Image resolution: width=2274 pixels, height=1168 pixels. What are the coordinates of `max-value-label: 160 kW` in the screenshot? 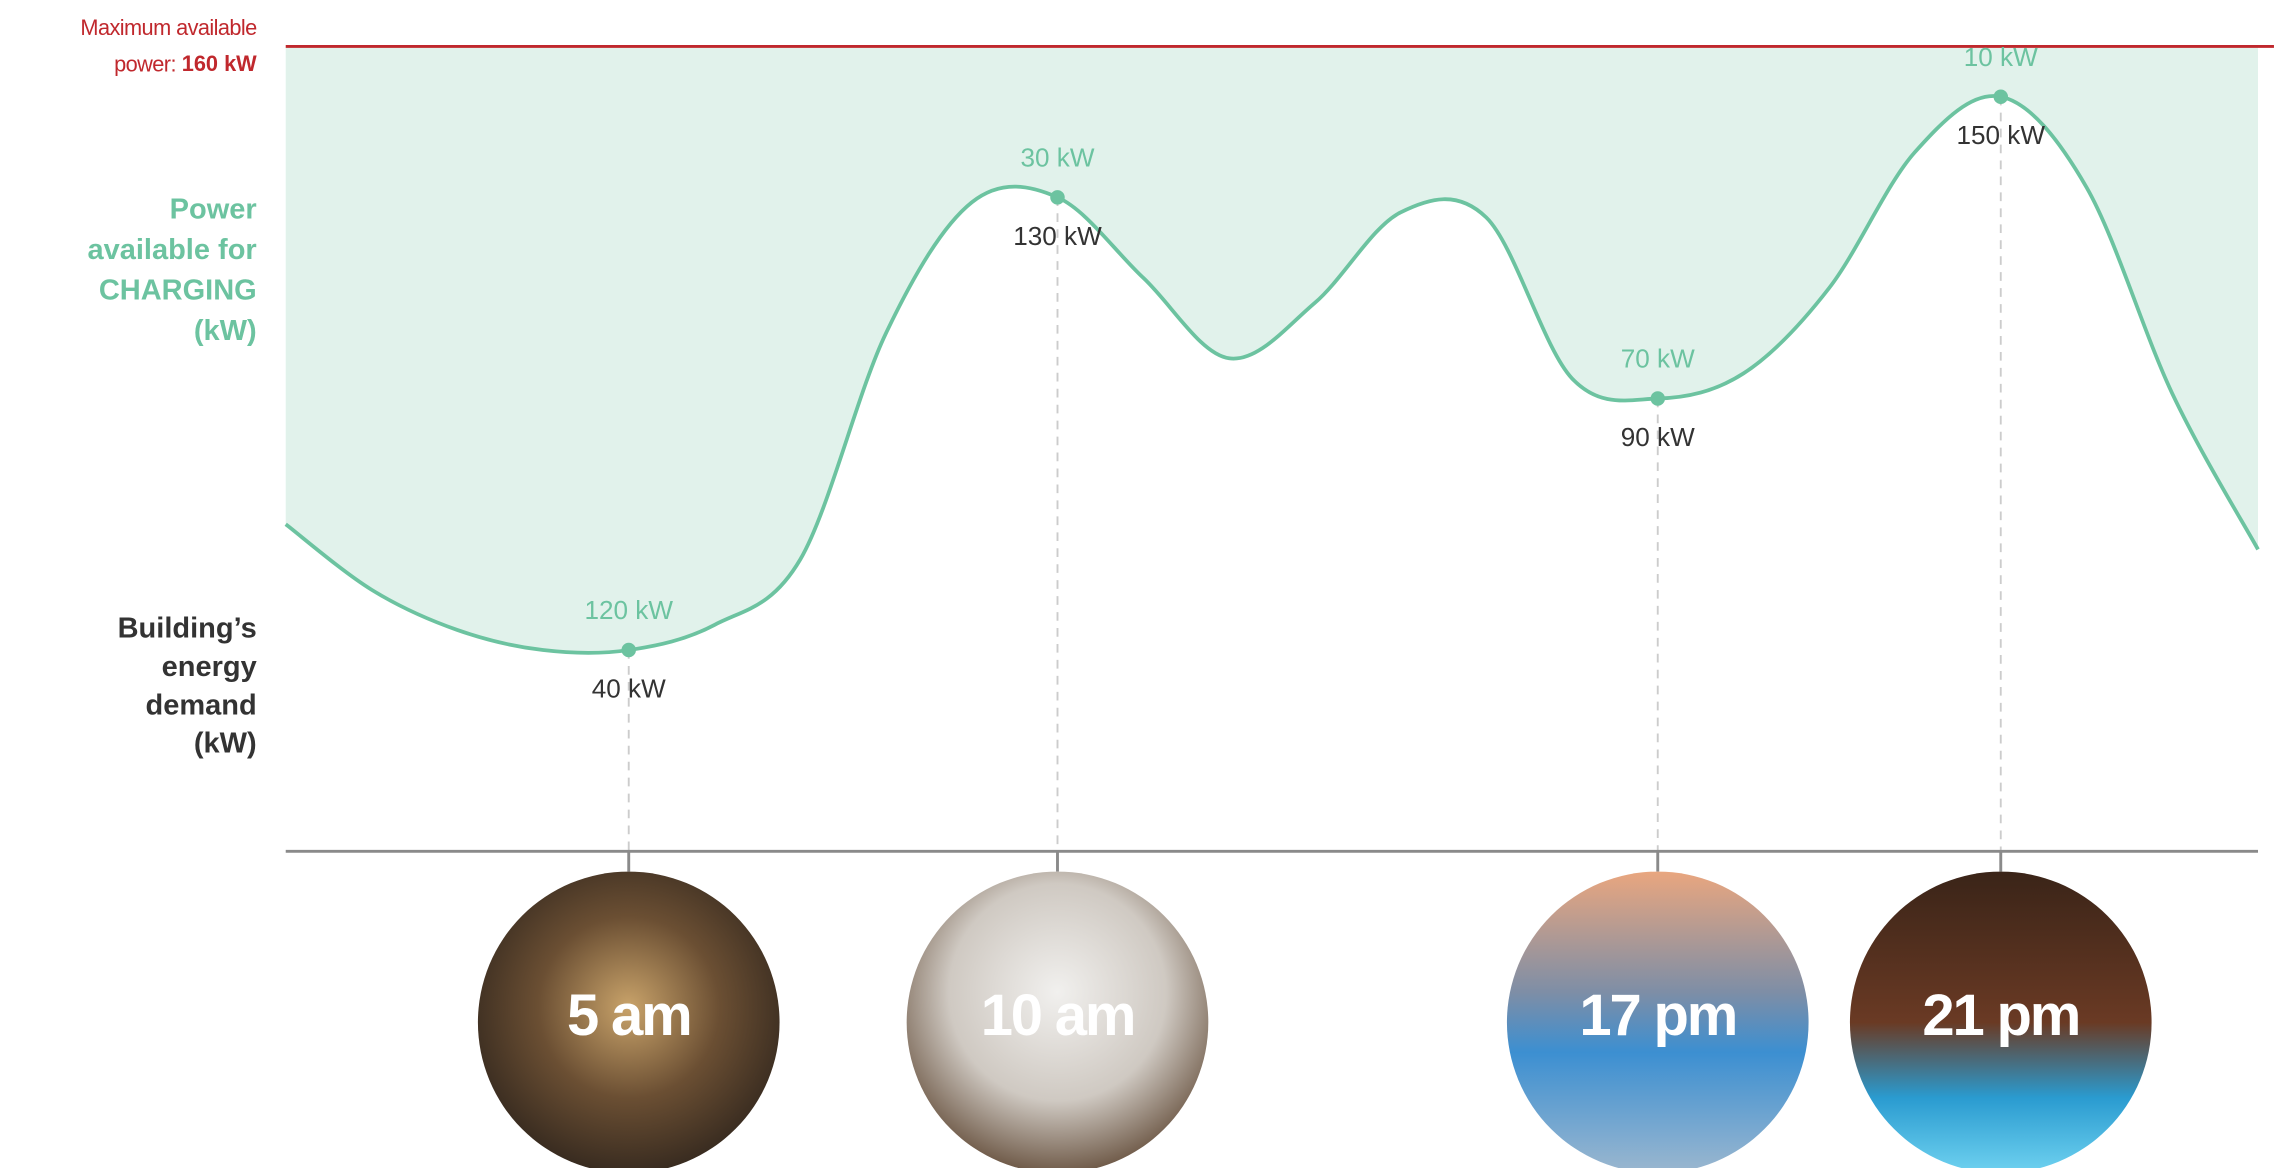 It's located at (219, 63).